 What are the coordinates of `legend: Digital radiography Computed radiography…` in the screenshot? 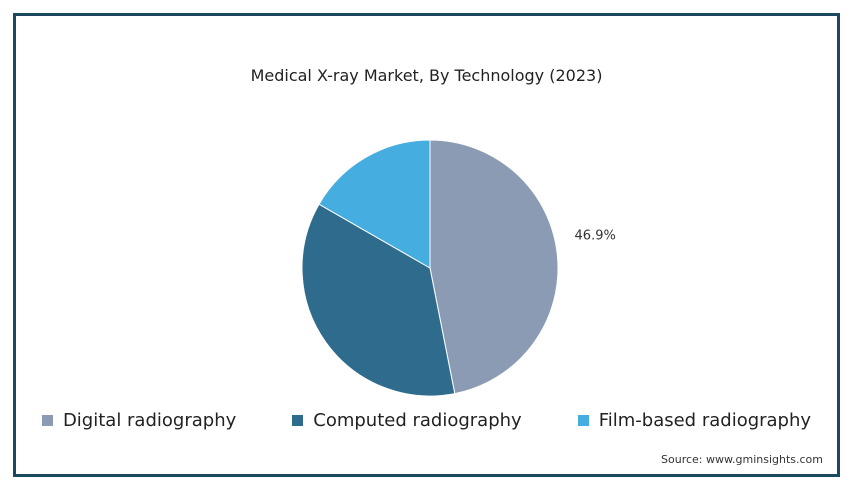 It's located at (426, 420).